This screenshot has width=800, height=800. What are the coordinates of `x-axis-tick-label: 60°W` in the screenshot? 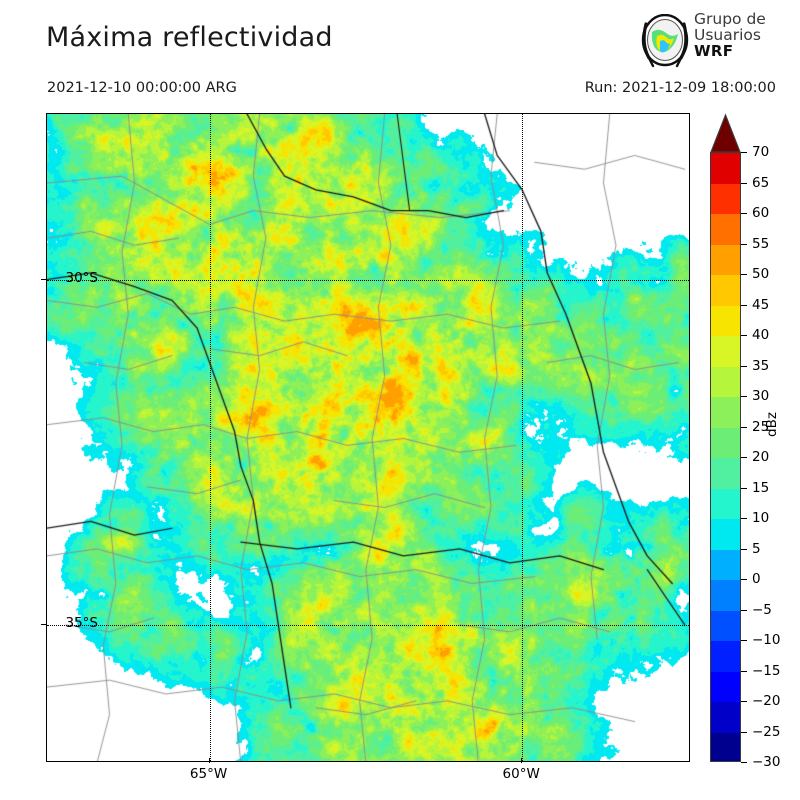 It's located at (521, 774).